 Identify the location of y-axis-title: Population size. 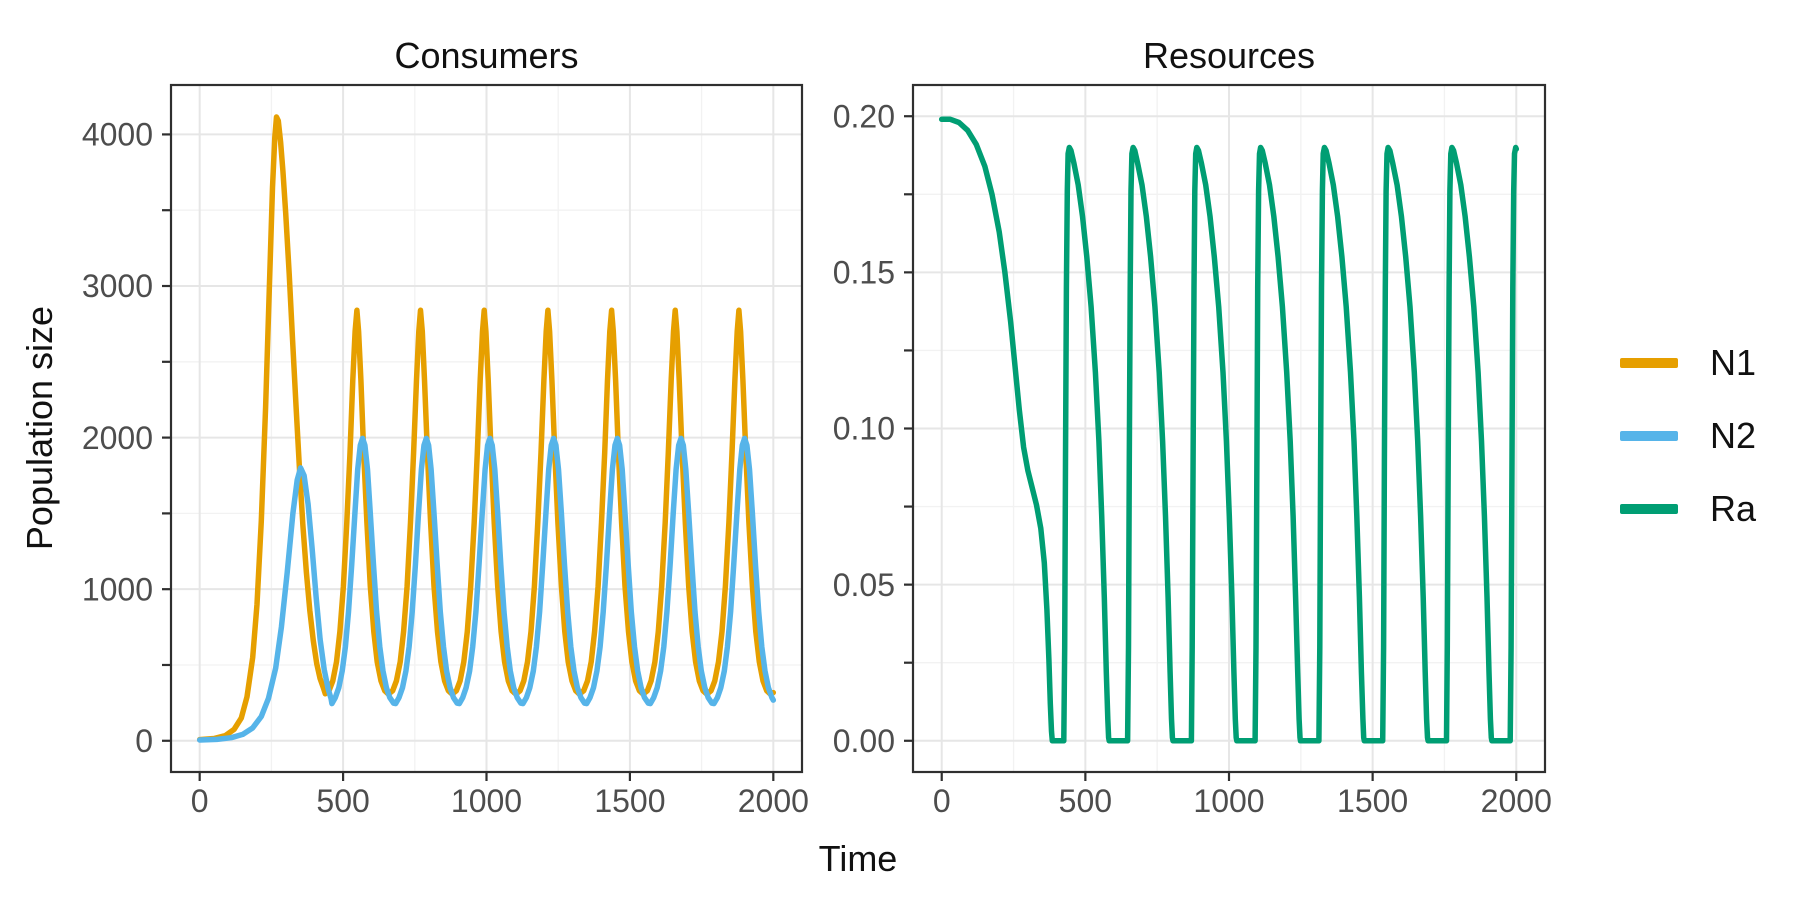
(39, 428).